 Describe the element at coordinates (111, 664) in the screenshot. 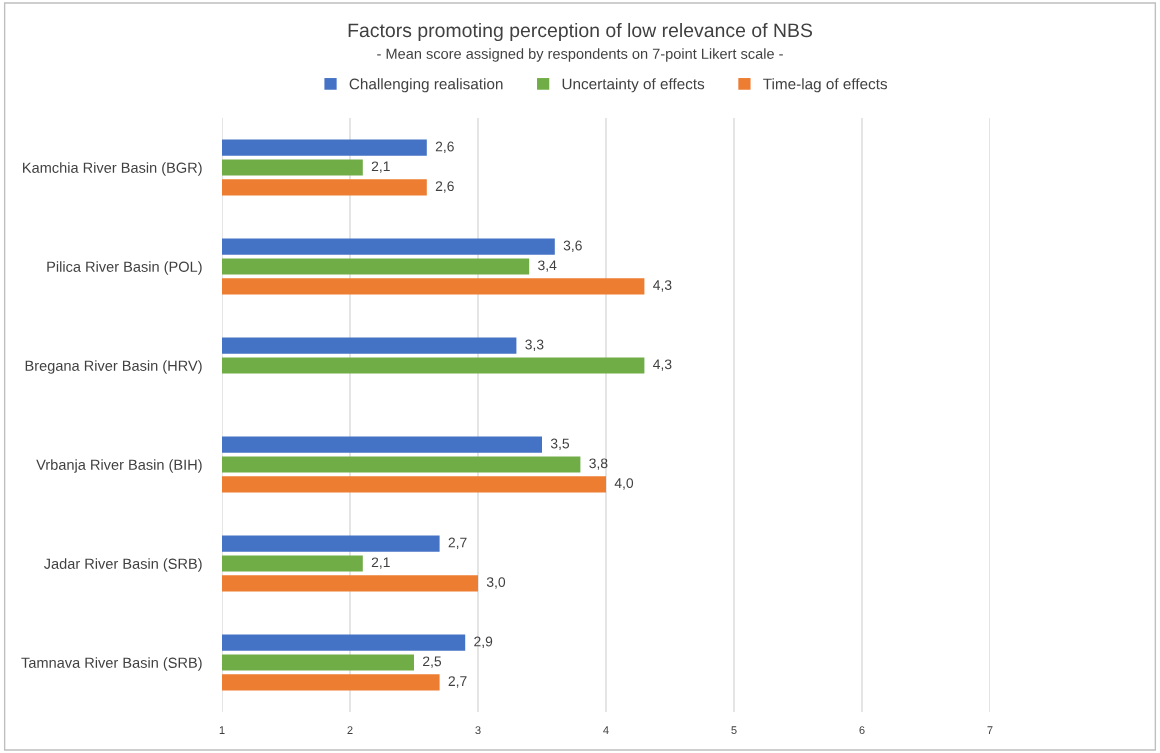

I see `y-tick-label: Tamnava River Basin (SRB)` at that location.